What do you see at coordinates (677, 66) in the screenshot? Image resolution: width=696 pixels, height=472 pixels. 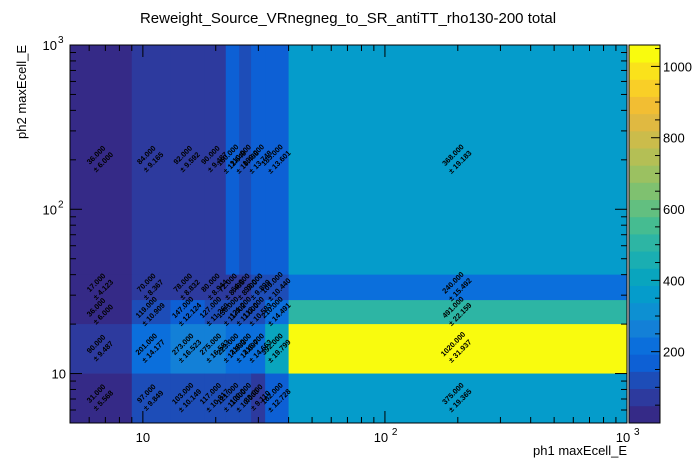 I see `colorbar-tick-label: 1000` at bounding box center [677, 66].